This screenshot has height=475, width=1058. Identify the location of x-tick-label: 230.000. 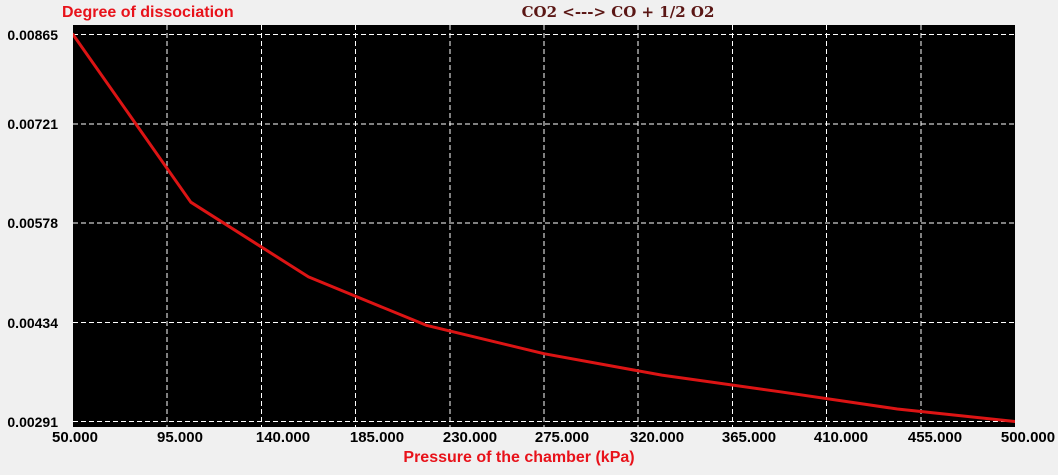
(470, 437).